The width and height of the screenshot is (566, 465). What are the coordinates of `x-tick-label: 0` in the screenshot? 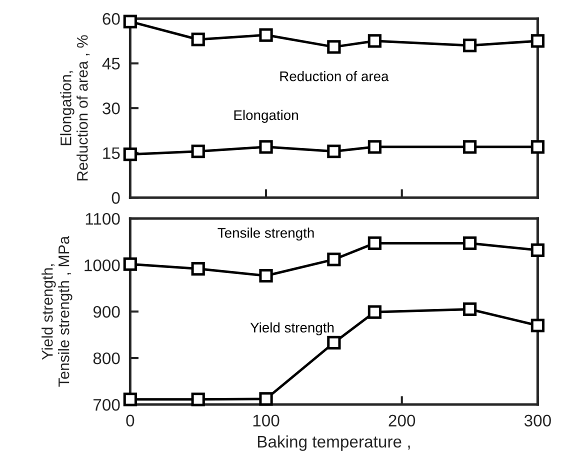 It's located at (130, 420).